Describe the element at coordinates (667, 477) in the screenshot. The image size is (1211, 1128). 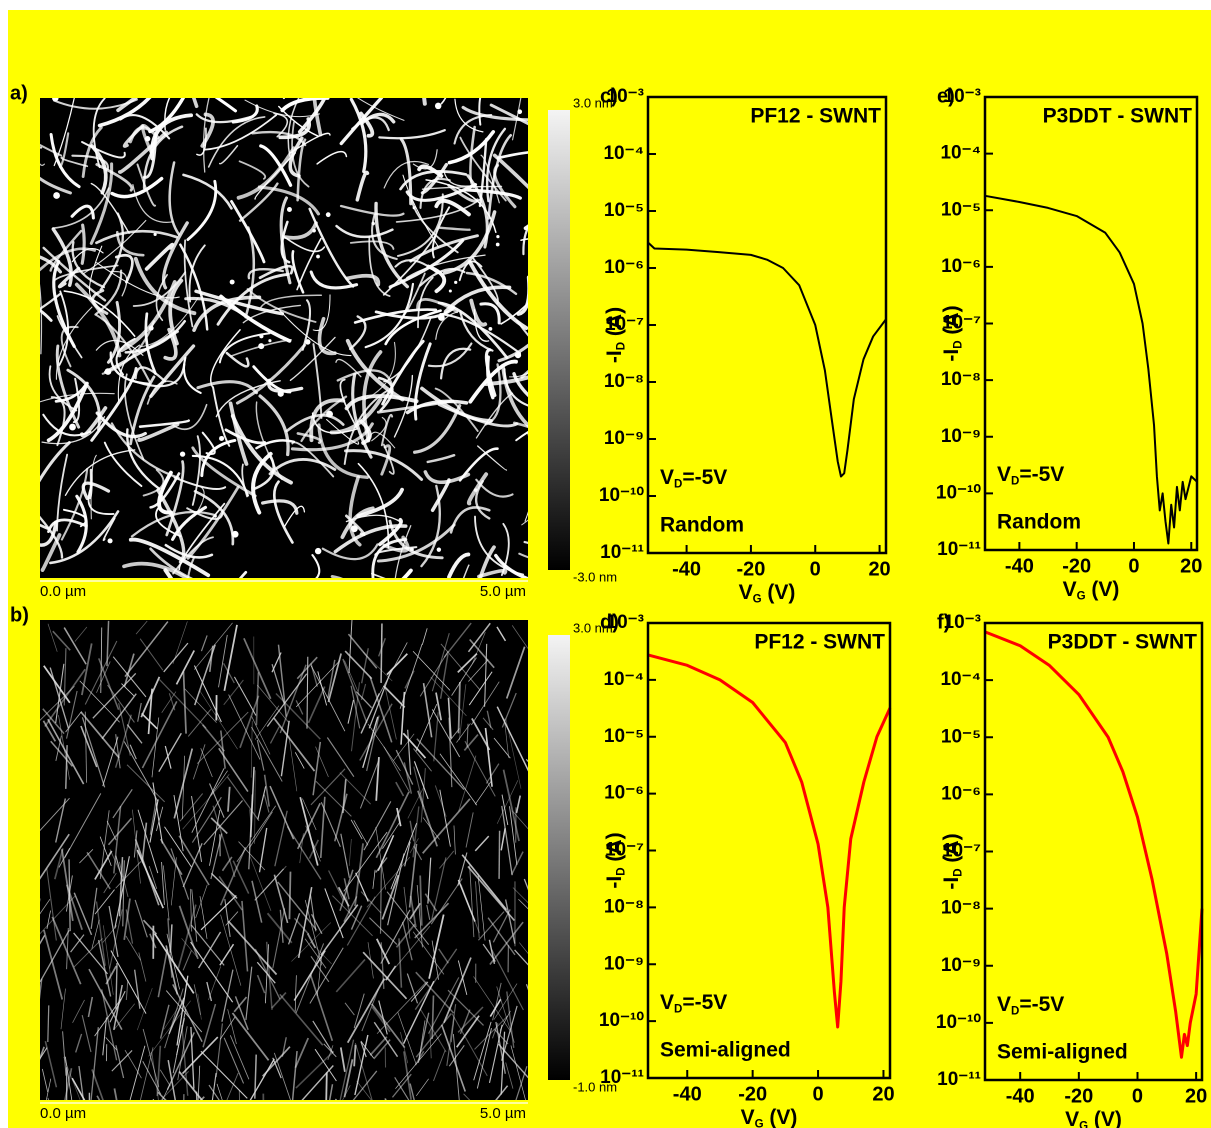
I see `condition-main: V` at that location.